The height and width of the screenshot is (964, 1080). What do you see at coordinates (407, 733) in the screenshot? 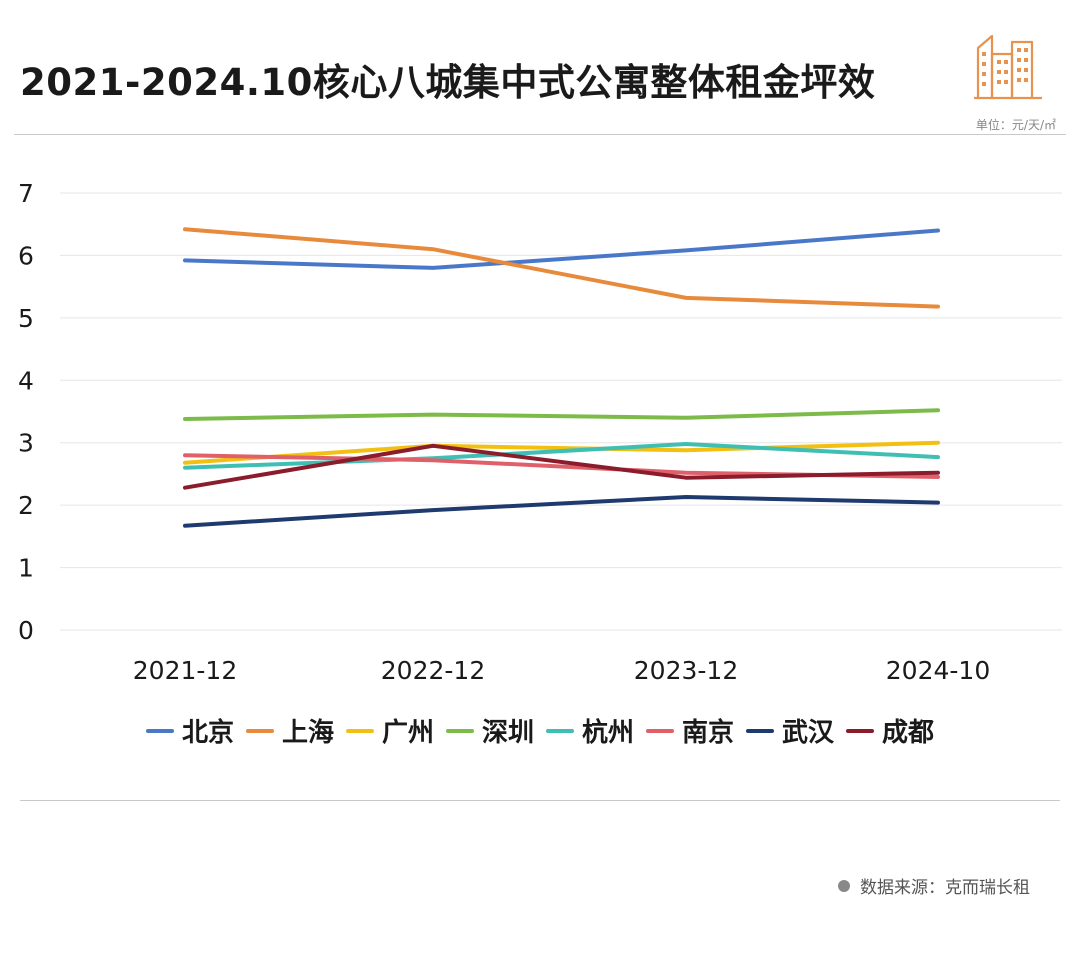
I see `legend-label: 广州` at bounding box center [407, 733].